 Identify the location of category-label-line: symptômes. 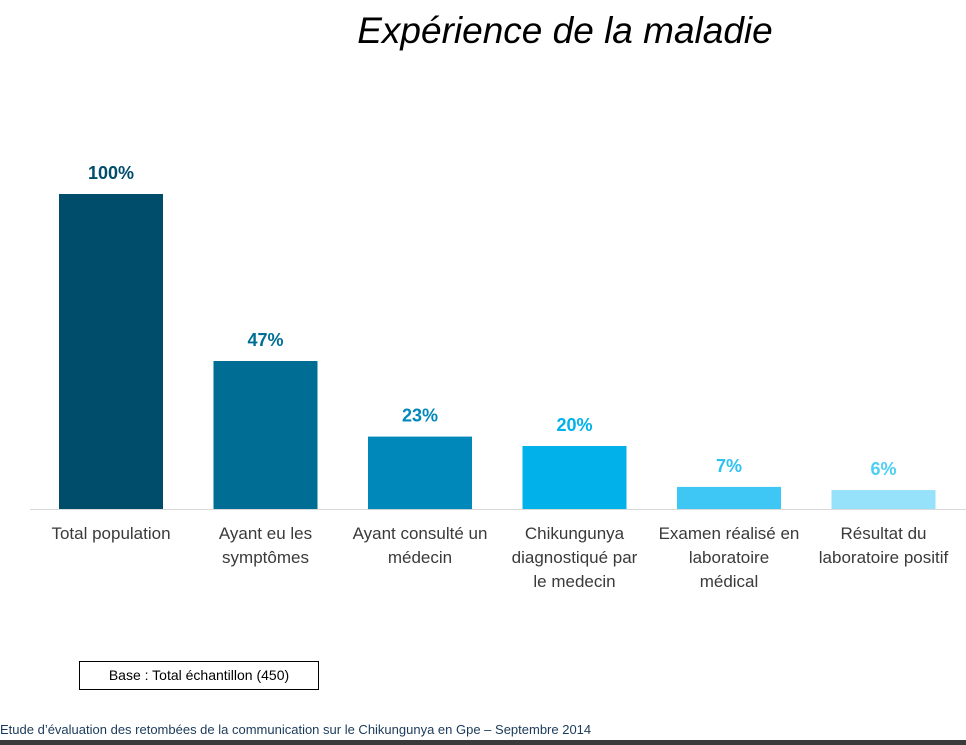
(265, 557).